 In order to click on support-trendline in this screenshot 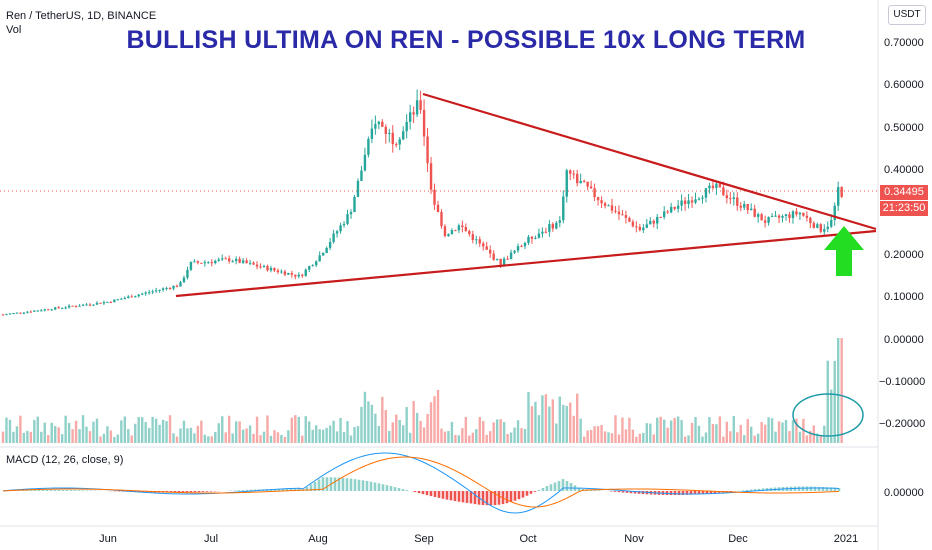, I will do `click(526, 263)`.